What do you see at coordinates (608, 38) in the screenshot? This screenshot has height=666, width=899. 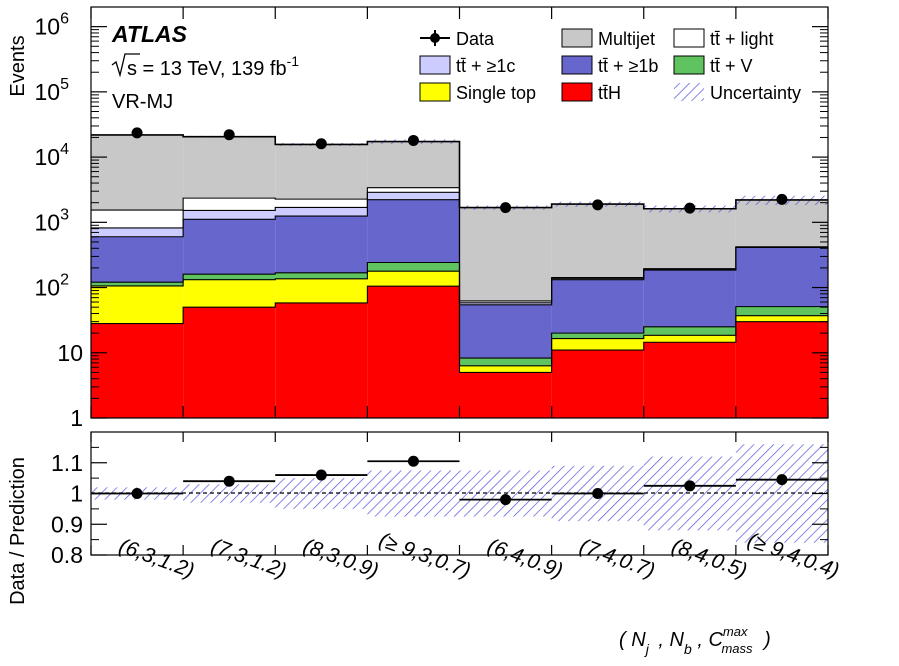 I see `legend-item-1: Multijet` at bounding box center [608, 38].